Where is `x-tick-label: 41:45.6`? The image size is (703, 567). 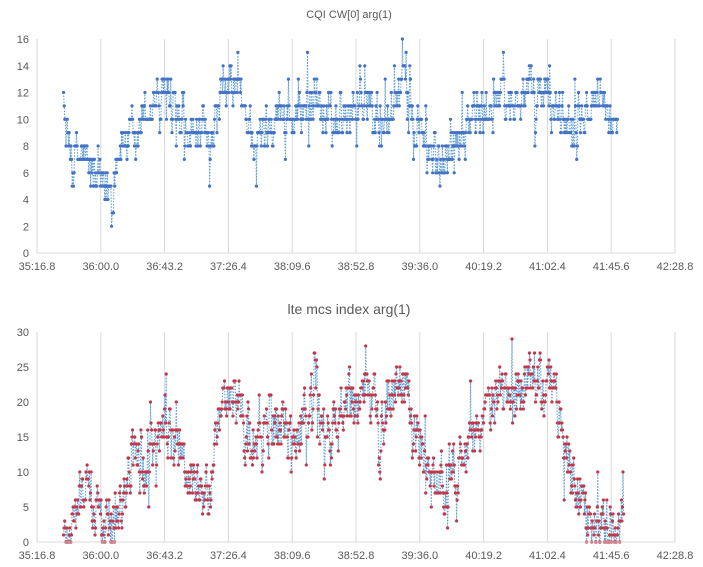 x-tick-label: 41:45.6 is located at coordinates (611, 267).